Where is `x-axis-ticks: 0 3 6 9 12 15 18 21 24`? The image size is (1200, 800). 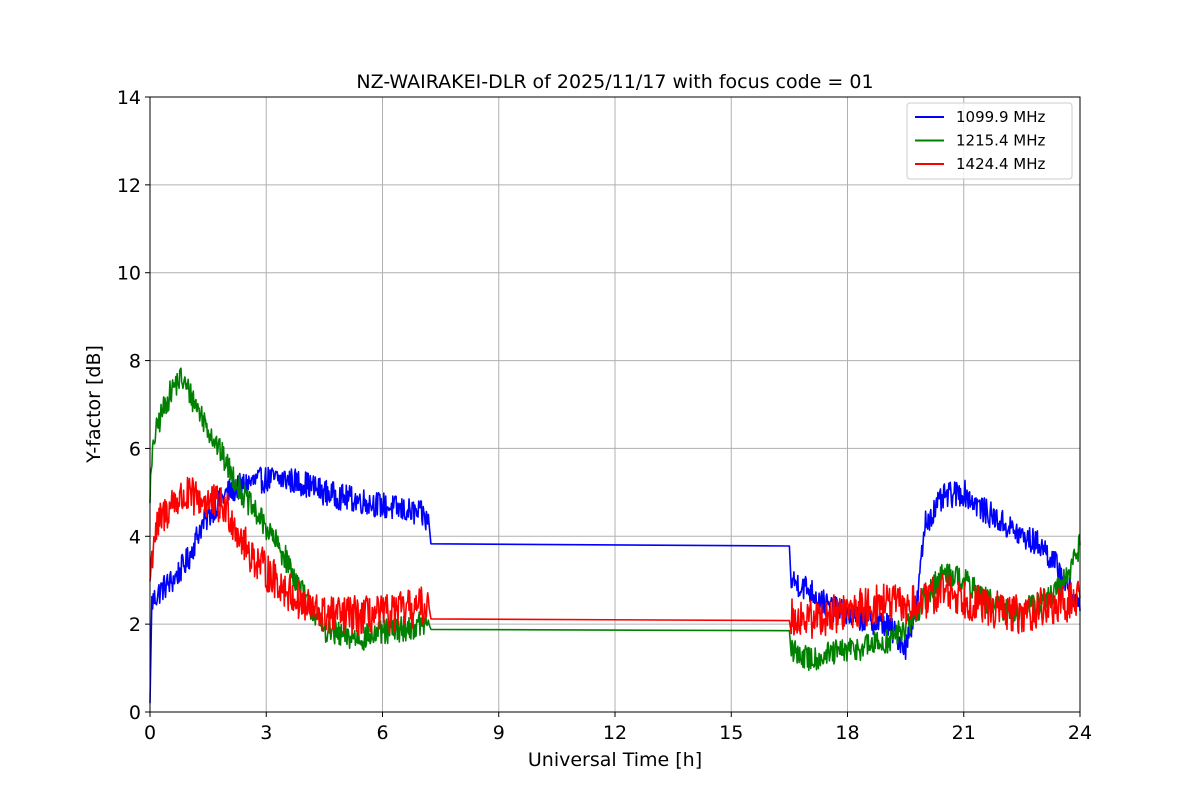 x-axis-ticks: 0 3 6 9 12 15 18 21 24 is located at coordinates (618, 728).